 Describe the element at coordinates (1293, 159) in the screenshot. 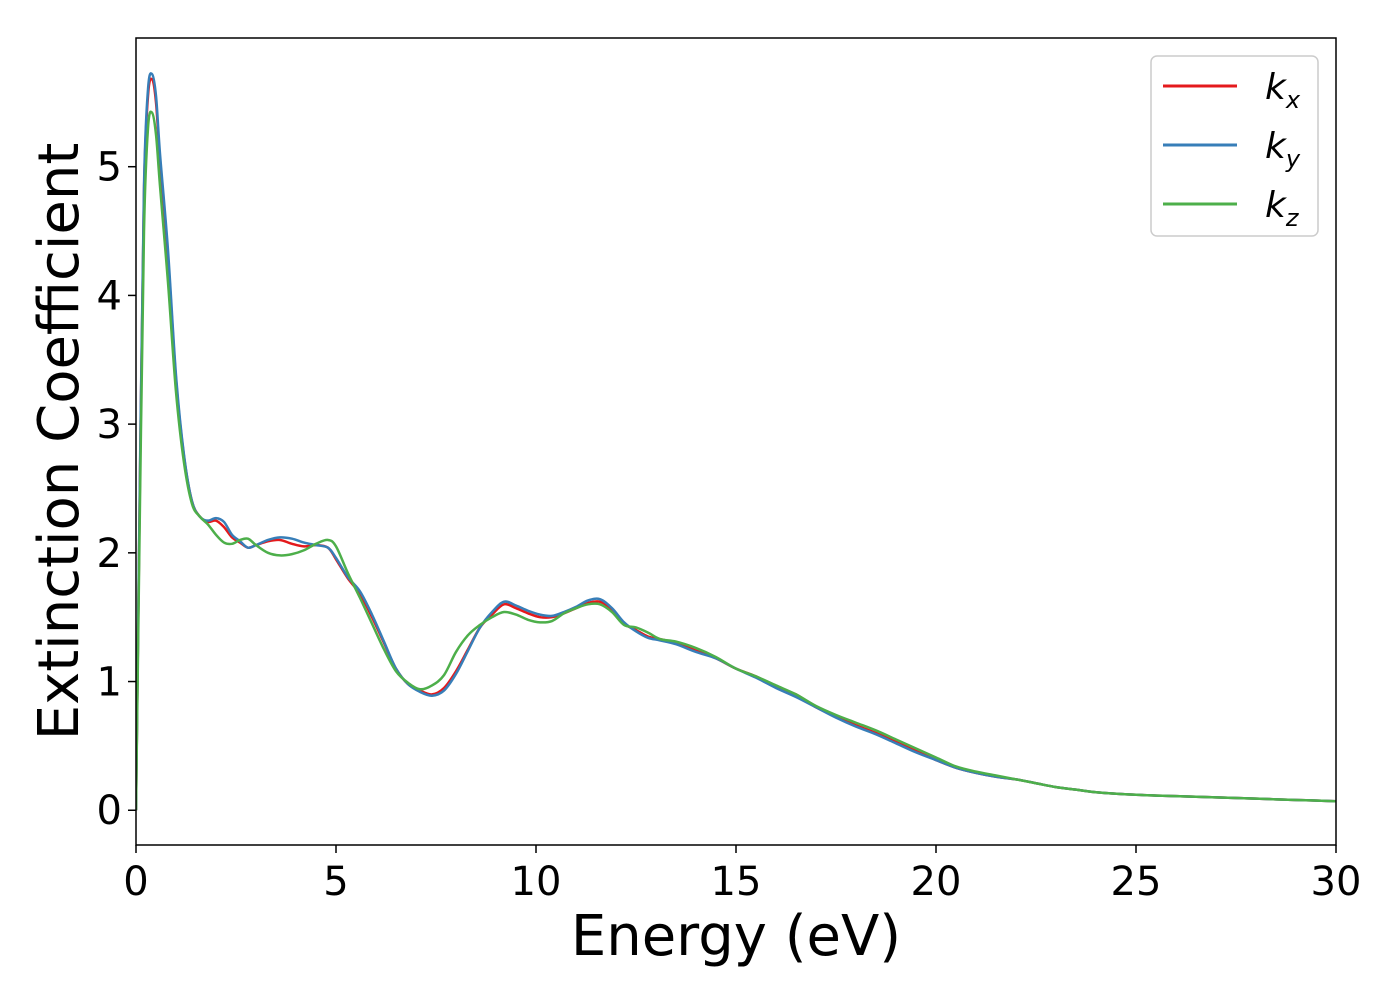

I see `legend-label-subscript: y` at that location.